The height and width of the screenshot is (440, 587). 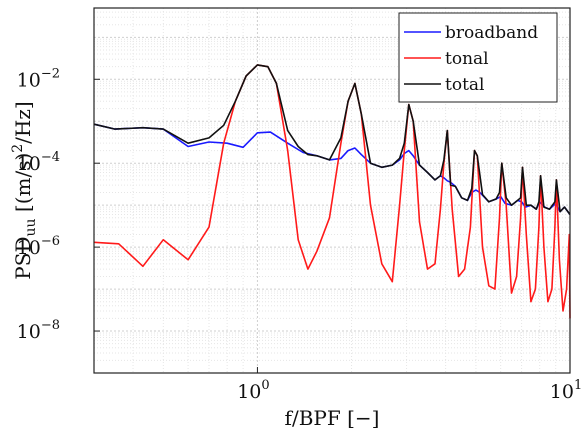 I want to click on y-axis-label: PSDuu [(m/s)2/Hz], so click(x=24, y=190).